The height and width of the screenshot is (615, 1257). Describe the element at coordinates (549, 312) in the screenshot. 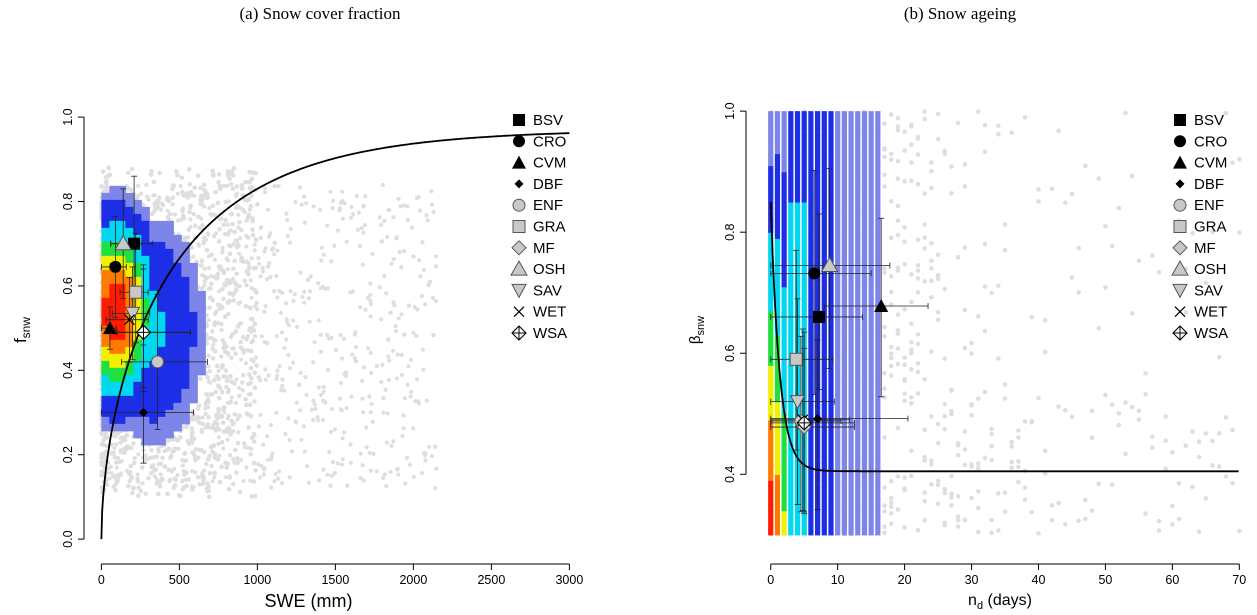

I see `panel-a-legend-label-wet: WET` at that location.